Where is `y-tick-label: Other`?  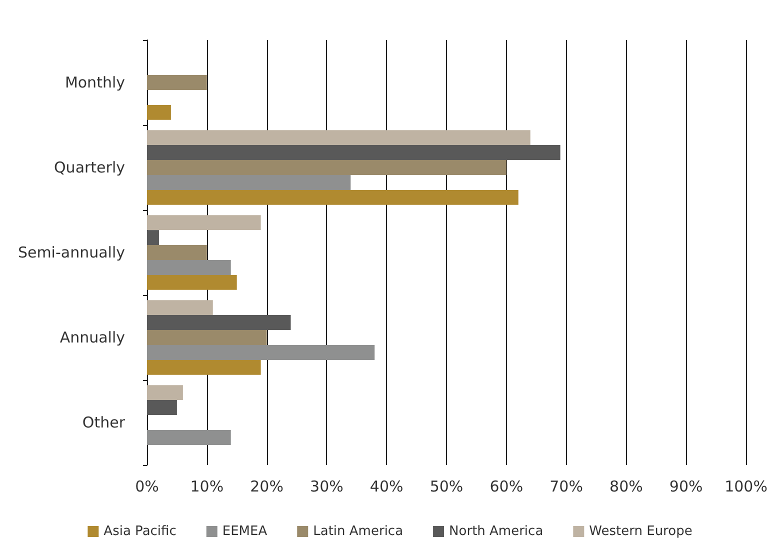 y-tick-label: Other is located at coordinates (104, 423).